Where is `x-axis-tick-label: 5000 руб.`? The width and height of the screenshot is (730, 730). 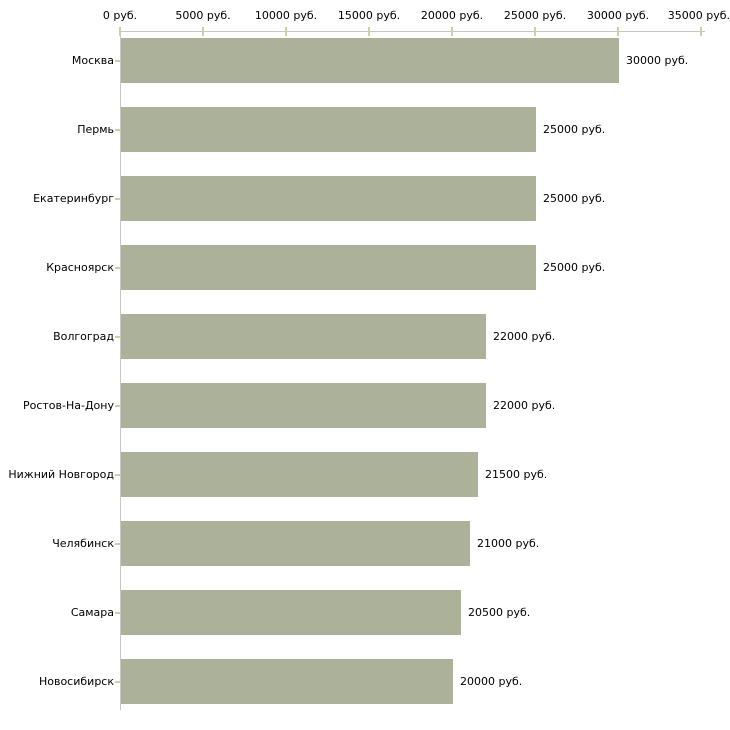 x-axis-tick-label: 5000 руб. is located at coordinates (203, 15).